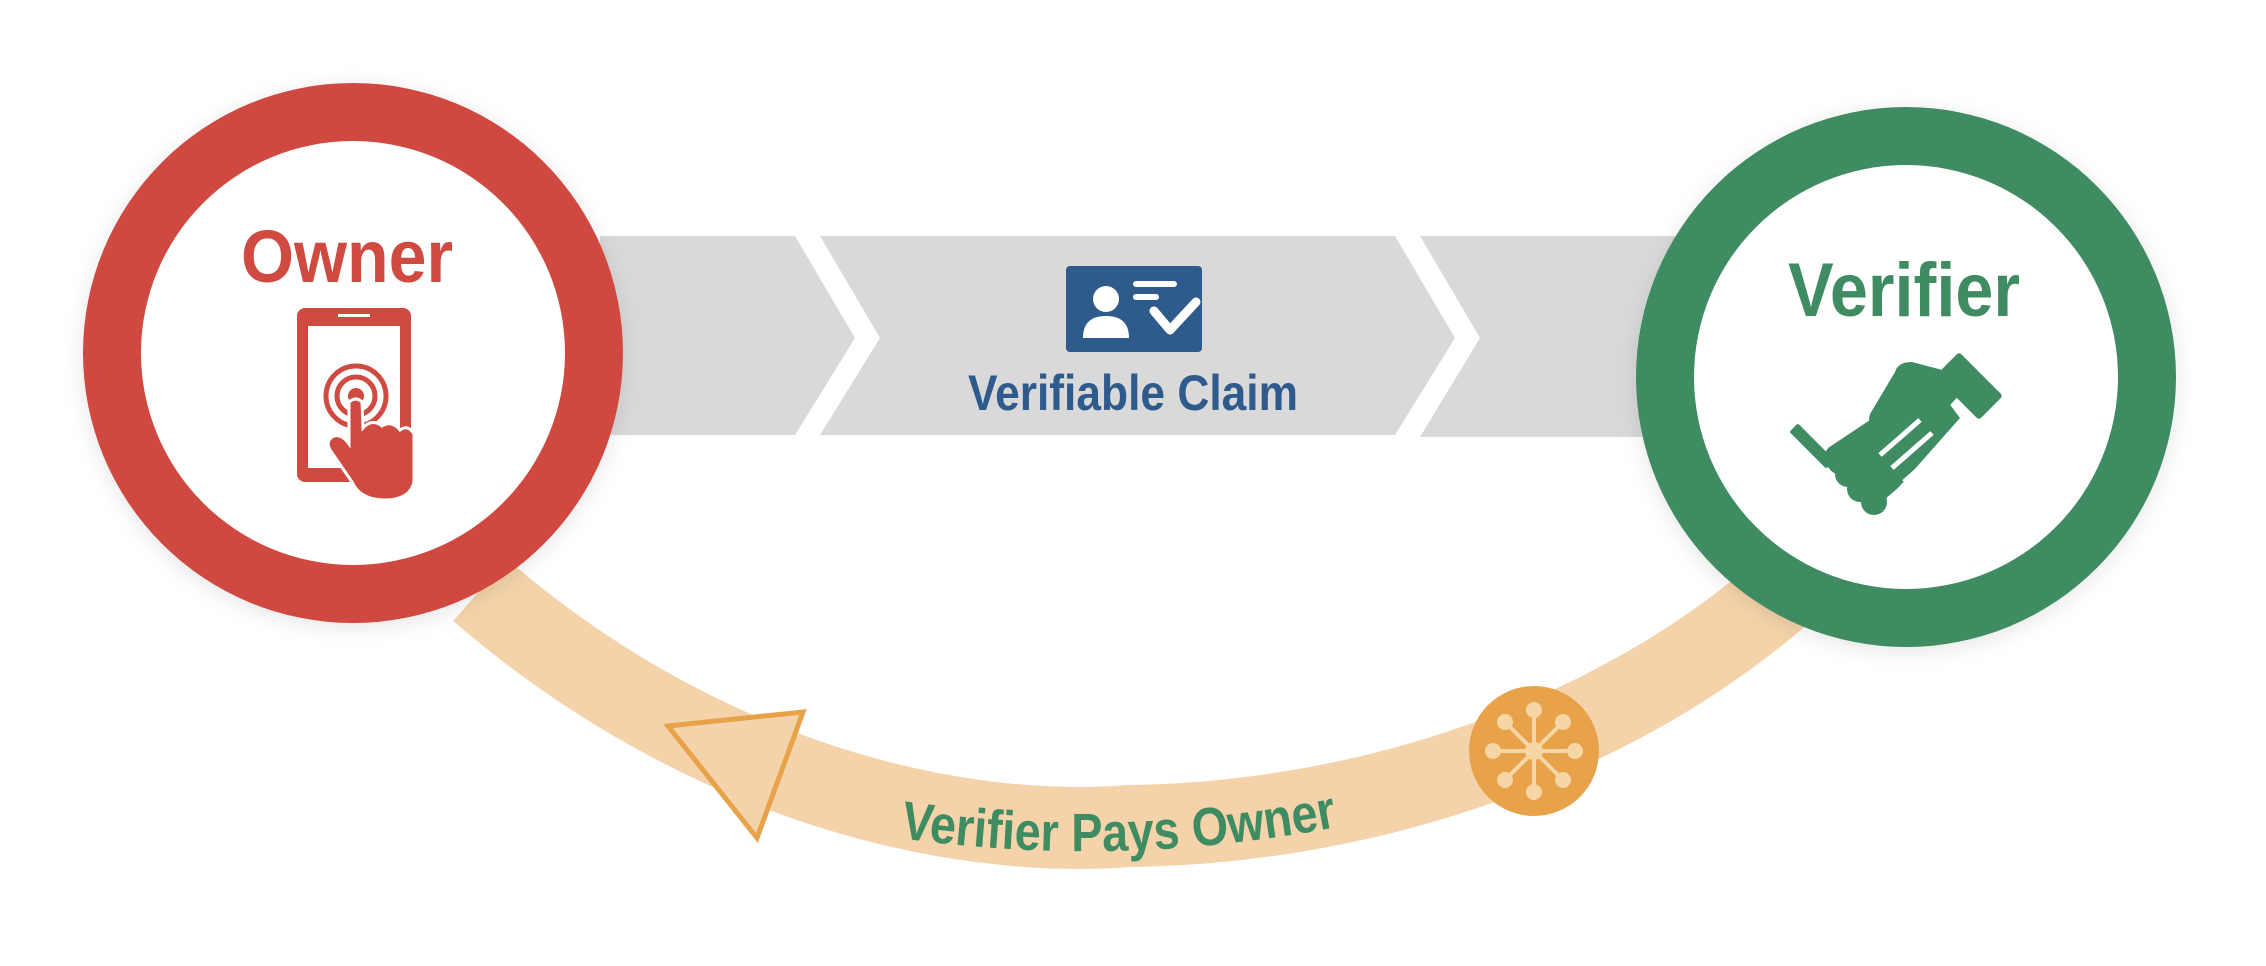 This screenshot has width=2266, height=966. What do you see at coordinates (356, 405) in the screenshot?
I see `tablet-touch-icon` at bounding box center [356, 405].